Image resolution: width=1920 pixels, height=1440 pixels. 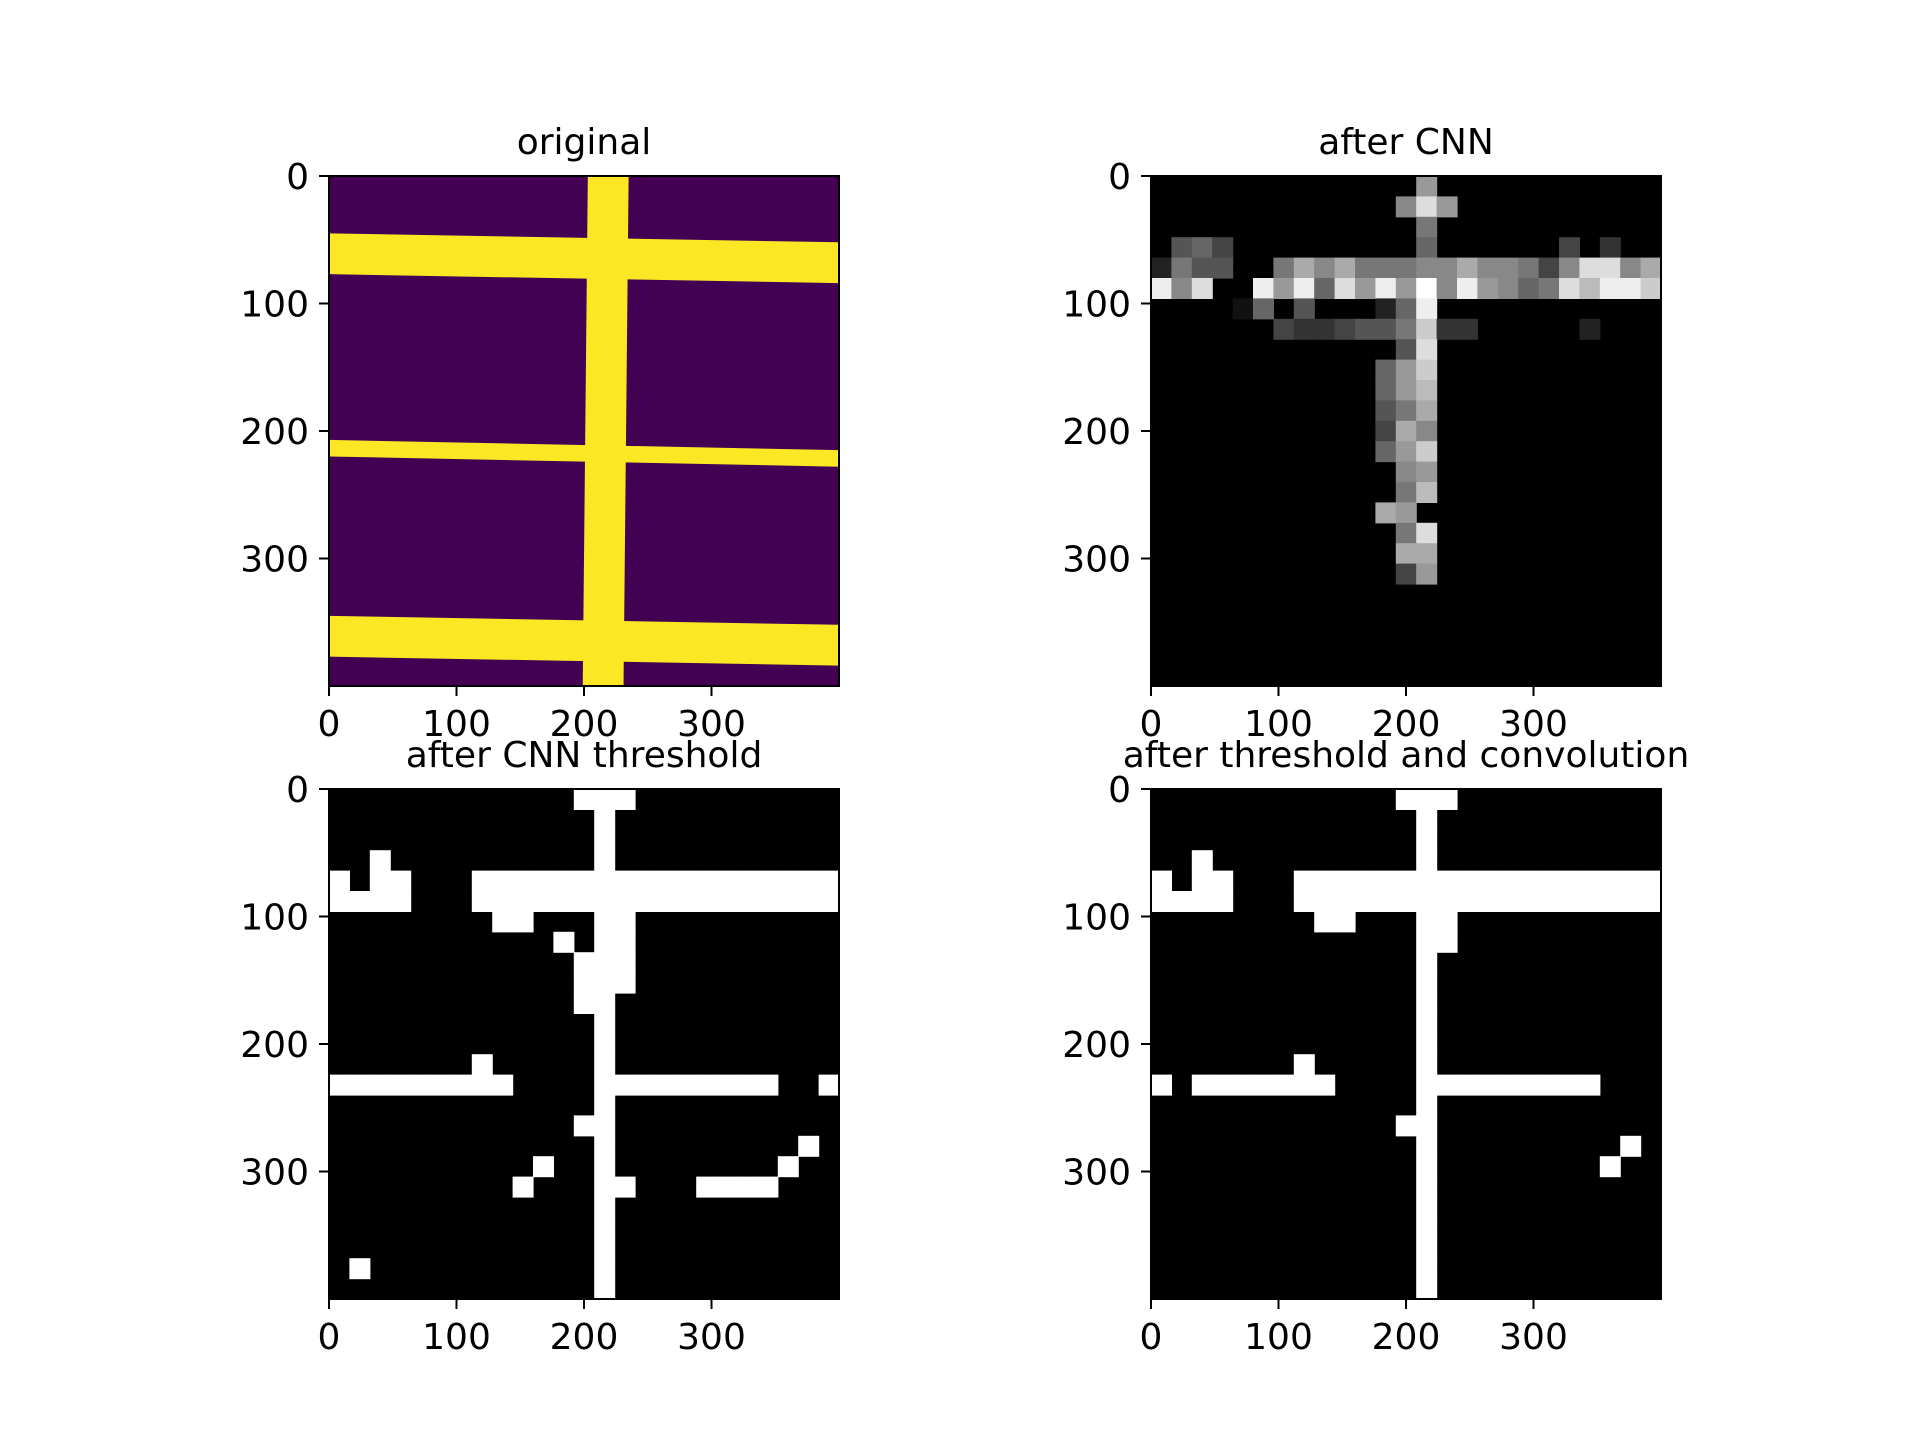 I want to click on y-axis-ticks: 0 100 200 300, so click(x=1106, y=369).